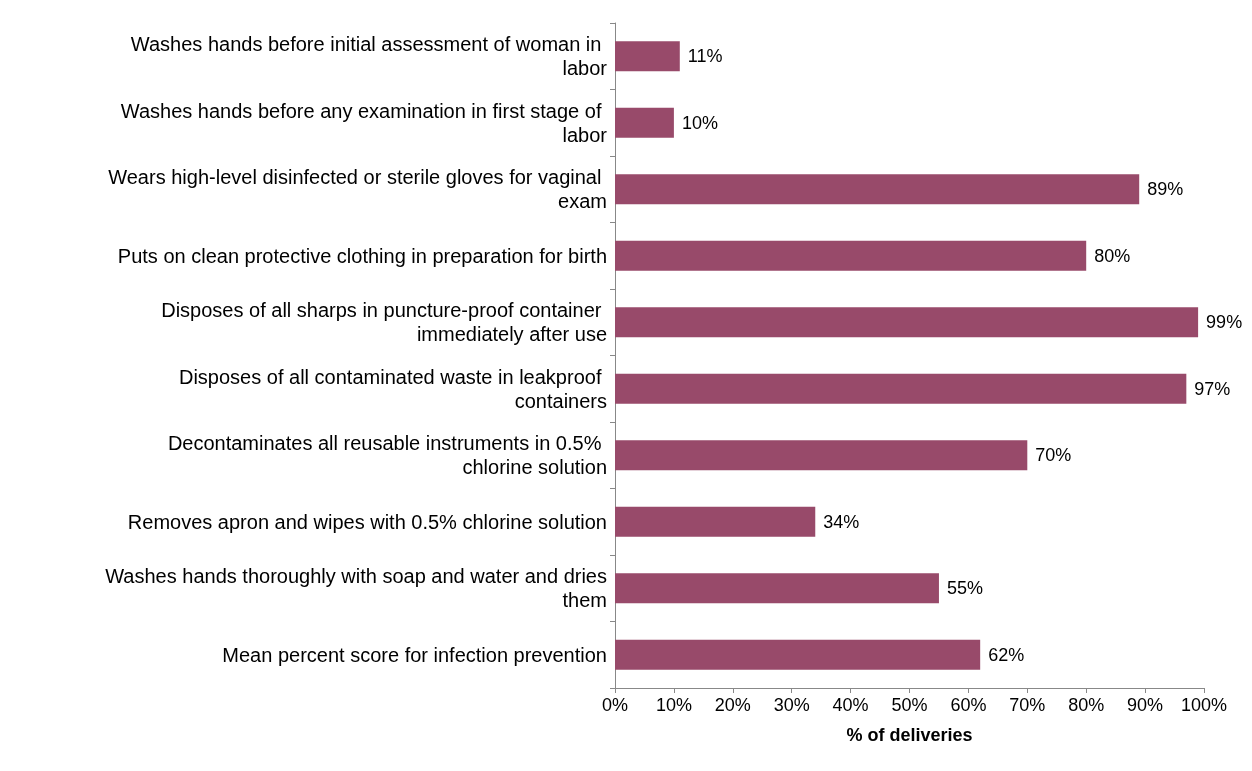  I want to click on data-label: 55%, so click(964, 588).